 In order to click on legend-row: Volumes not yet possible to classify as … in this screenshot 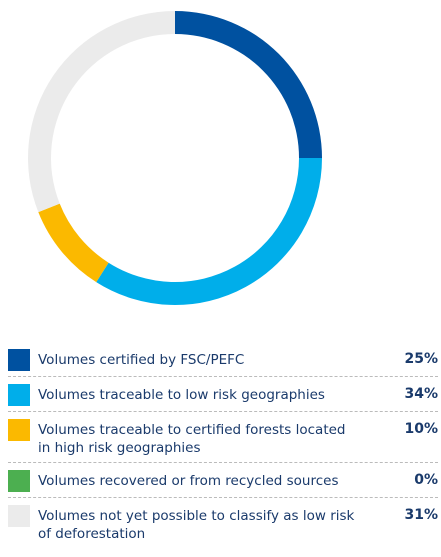, I will do `click(223, 525)`.